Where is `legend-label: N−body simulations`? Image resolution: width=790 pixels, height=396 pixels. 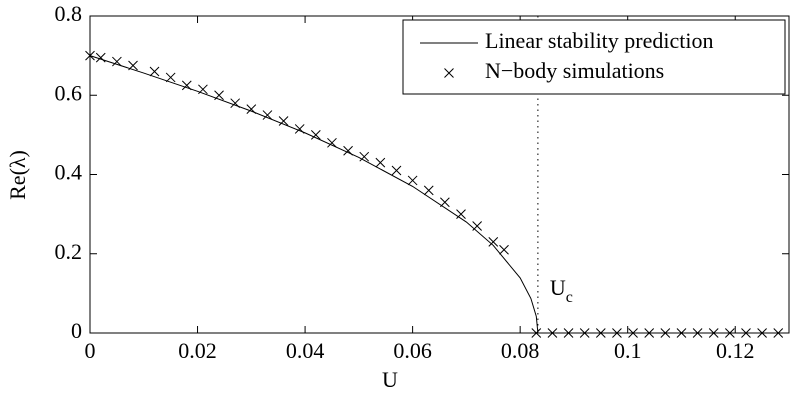
legend-label: N−body simulations is located at coordinates (574, 70).